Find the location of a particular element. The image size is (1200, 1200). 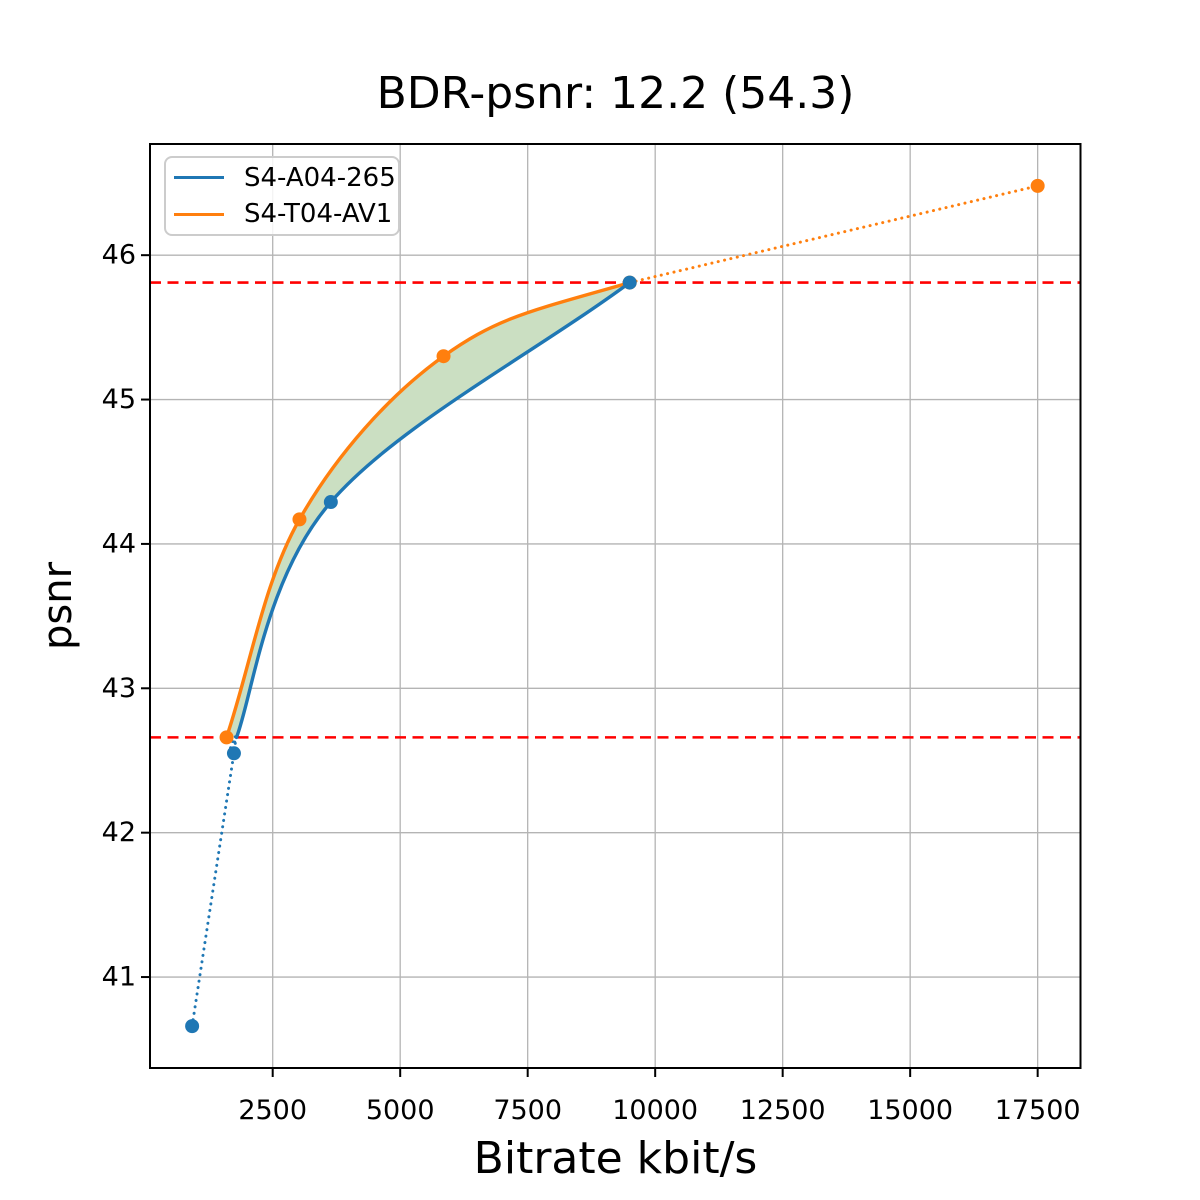

y-tick-label: 46 is located at coordinates (119, 255).